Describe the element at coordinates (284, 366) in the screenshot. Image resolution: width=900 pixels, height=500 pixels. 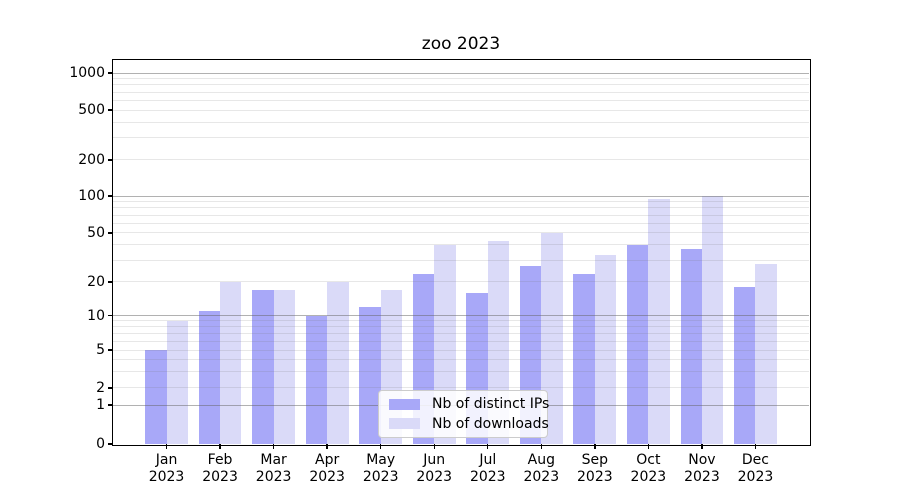
I see `bar-downloads-mar` at that location.